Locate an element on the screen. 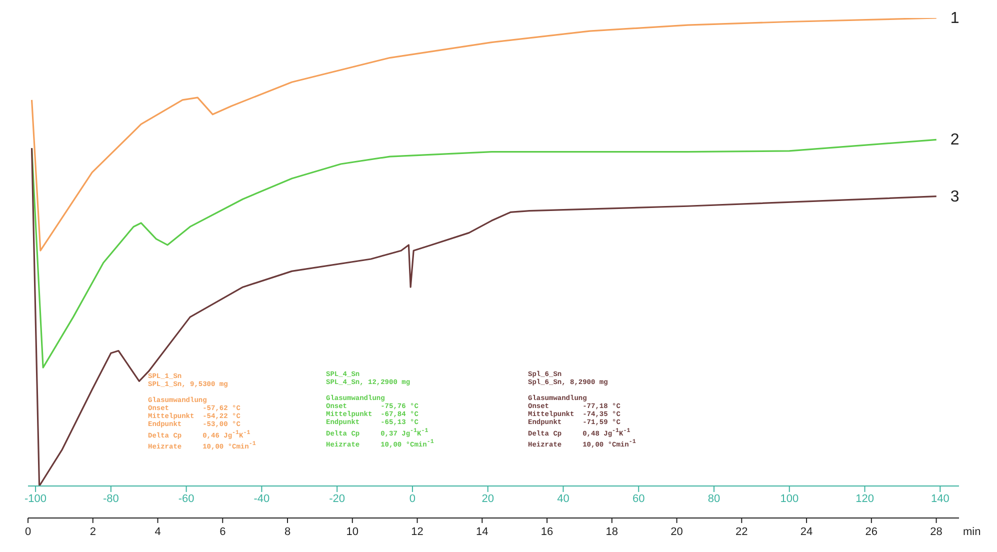  series-label: 3 is located at coordinates (955, 197).